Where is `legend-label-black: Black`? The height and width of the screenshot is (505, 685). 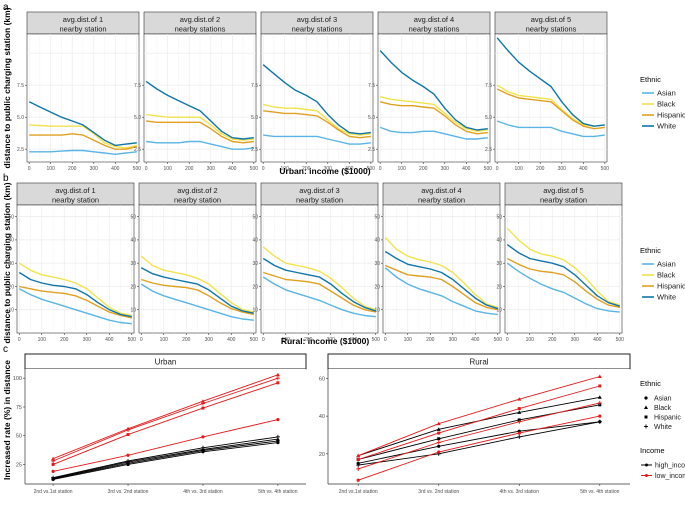 legend-label-black: Black is located at coordinates (666, 275).